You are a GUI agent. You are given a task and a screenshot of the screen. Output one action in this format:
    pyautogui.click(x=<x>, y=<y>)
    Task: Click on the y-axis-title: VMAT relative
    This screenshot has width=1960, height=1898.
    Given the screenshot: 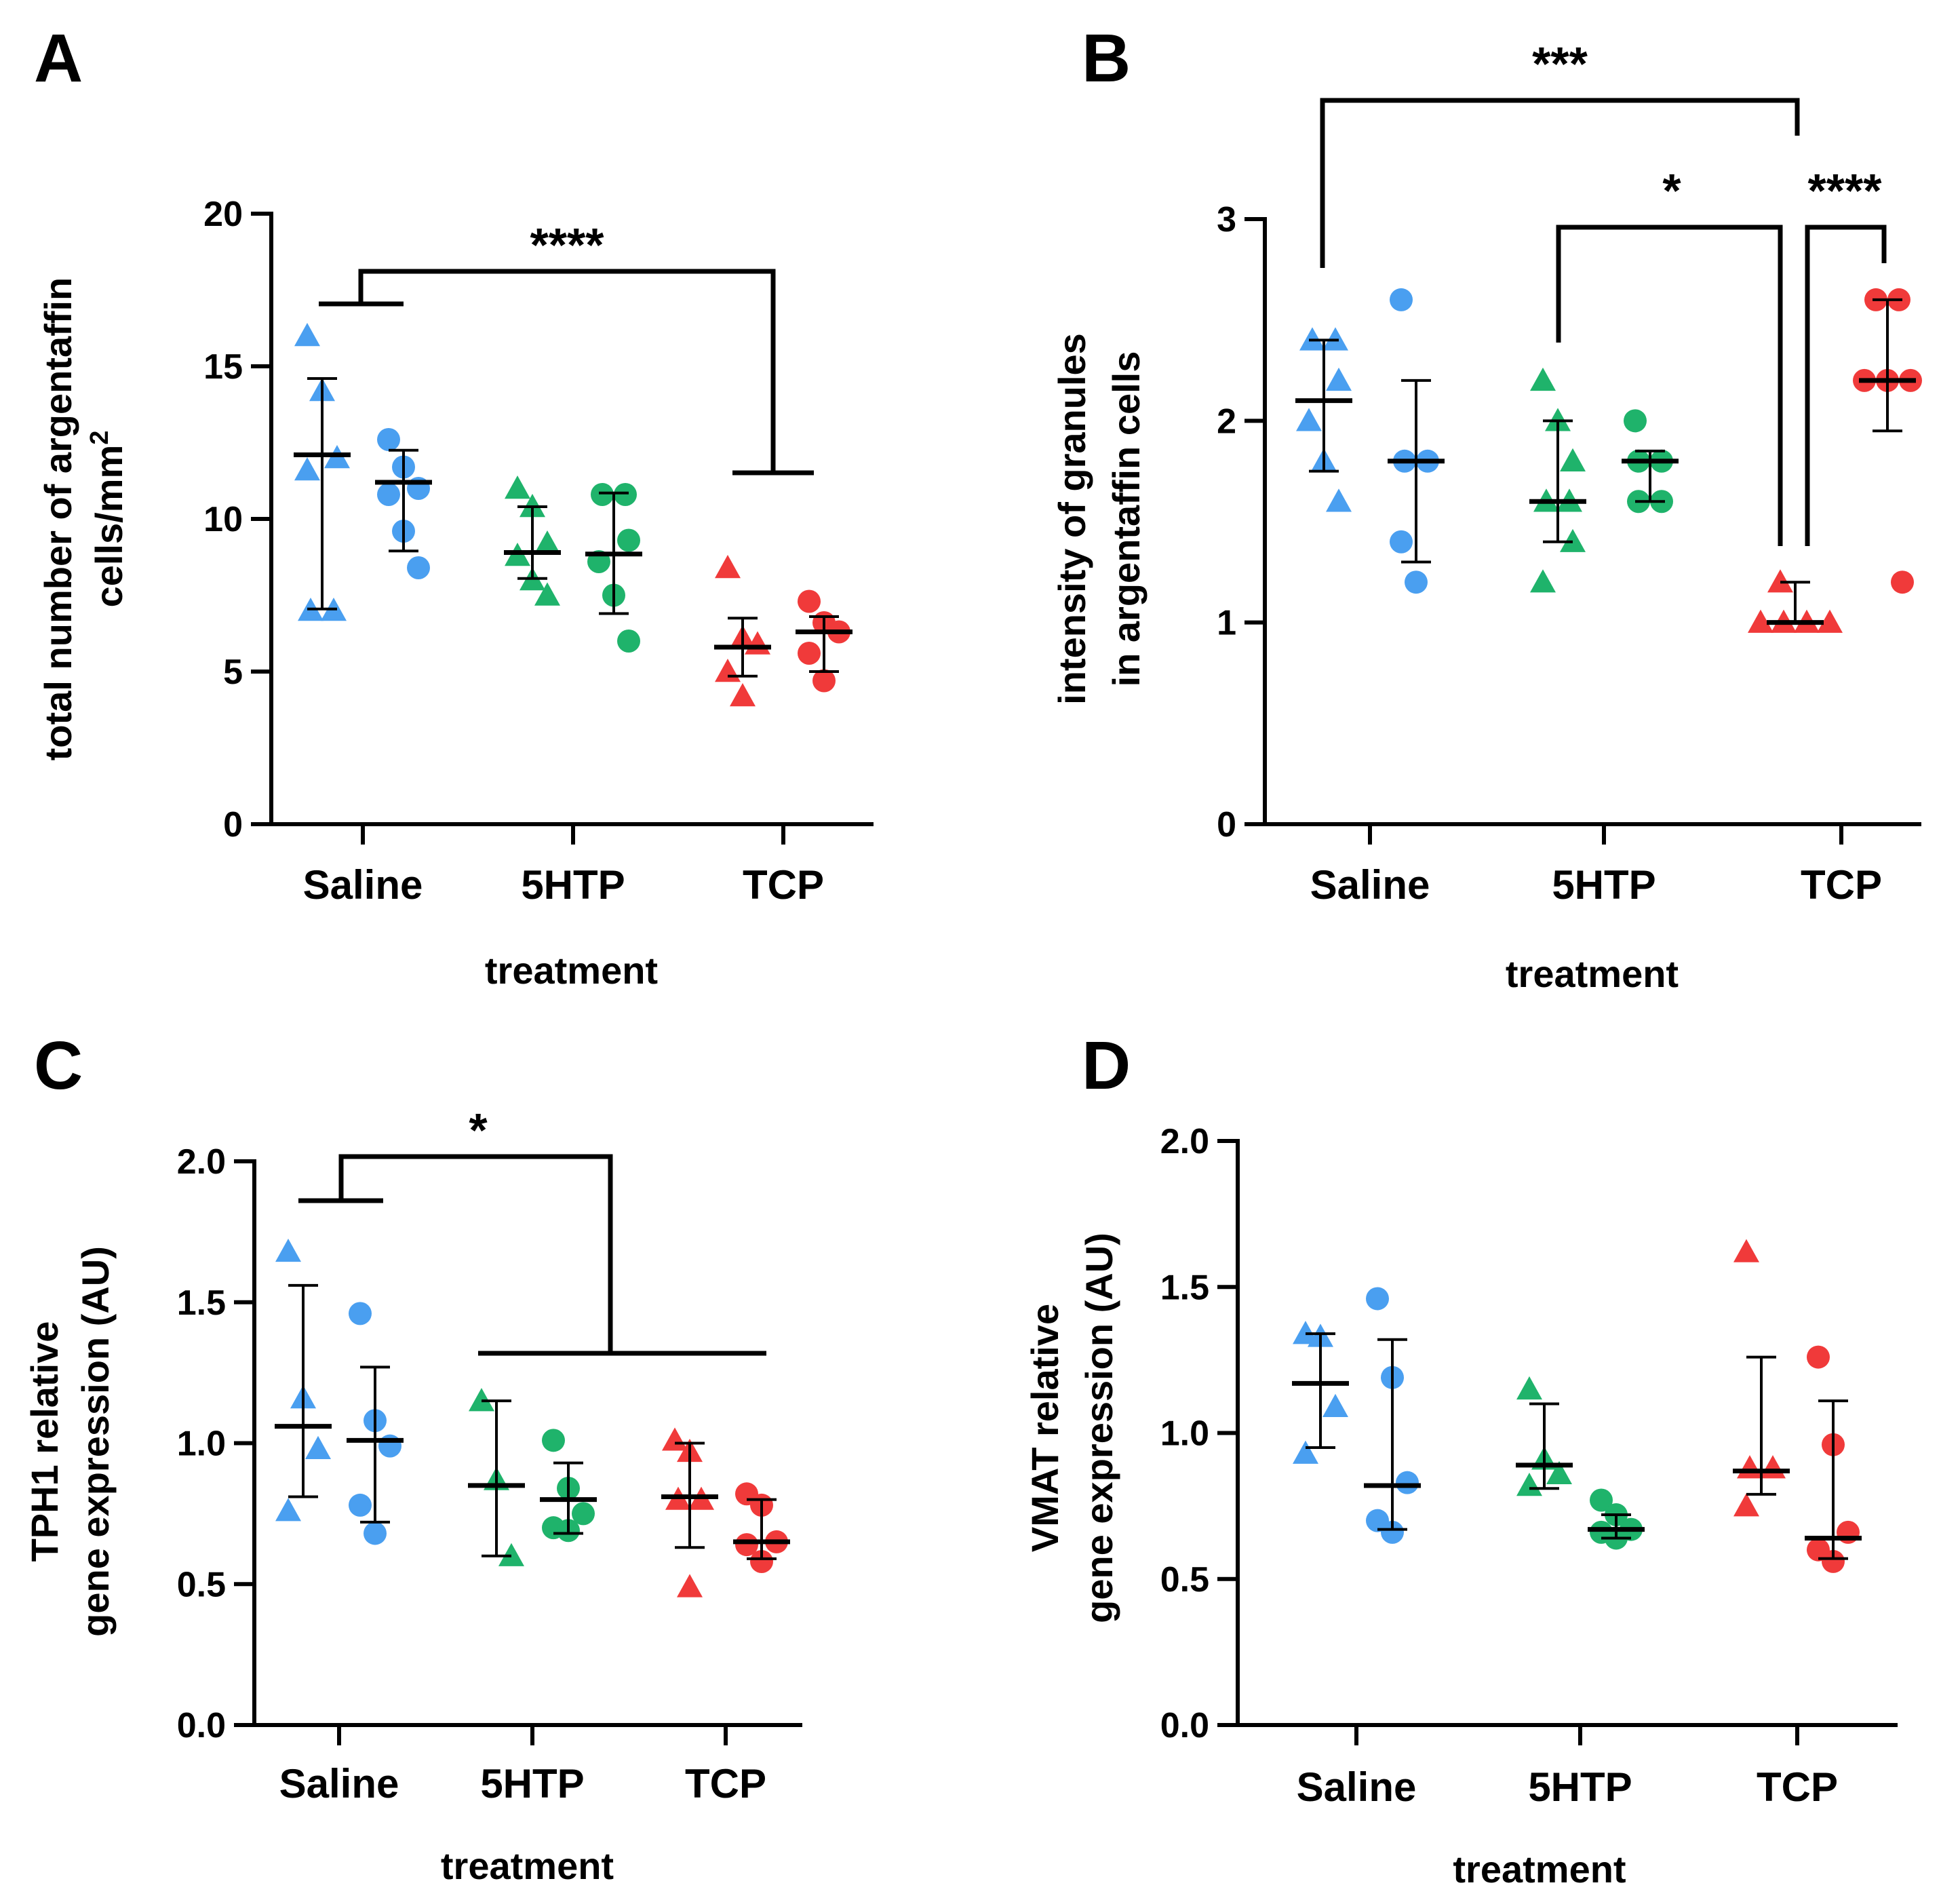 What is the action you would take?
    pyautogui.click(x=1044, y=1428)
    